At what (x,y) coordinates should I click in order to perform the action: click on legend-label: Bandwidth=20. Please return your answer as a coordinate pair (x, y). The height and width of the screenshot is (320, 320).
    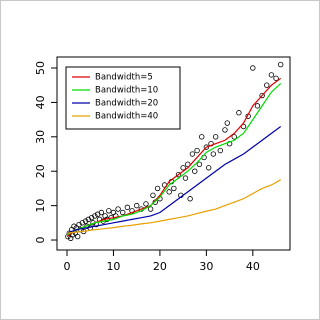
    Looking at the image, I should click on (126, 104).